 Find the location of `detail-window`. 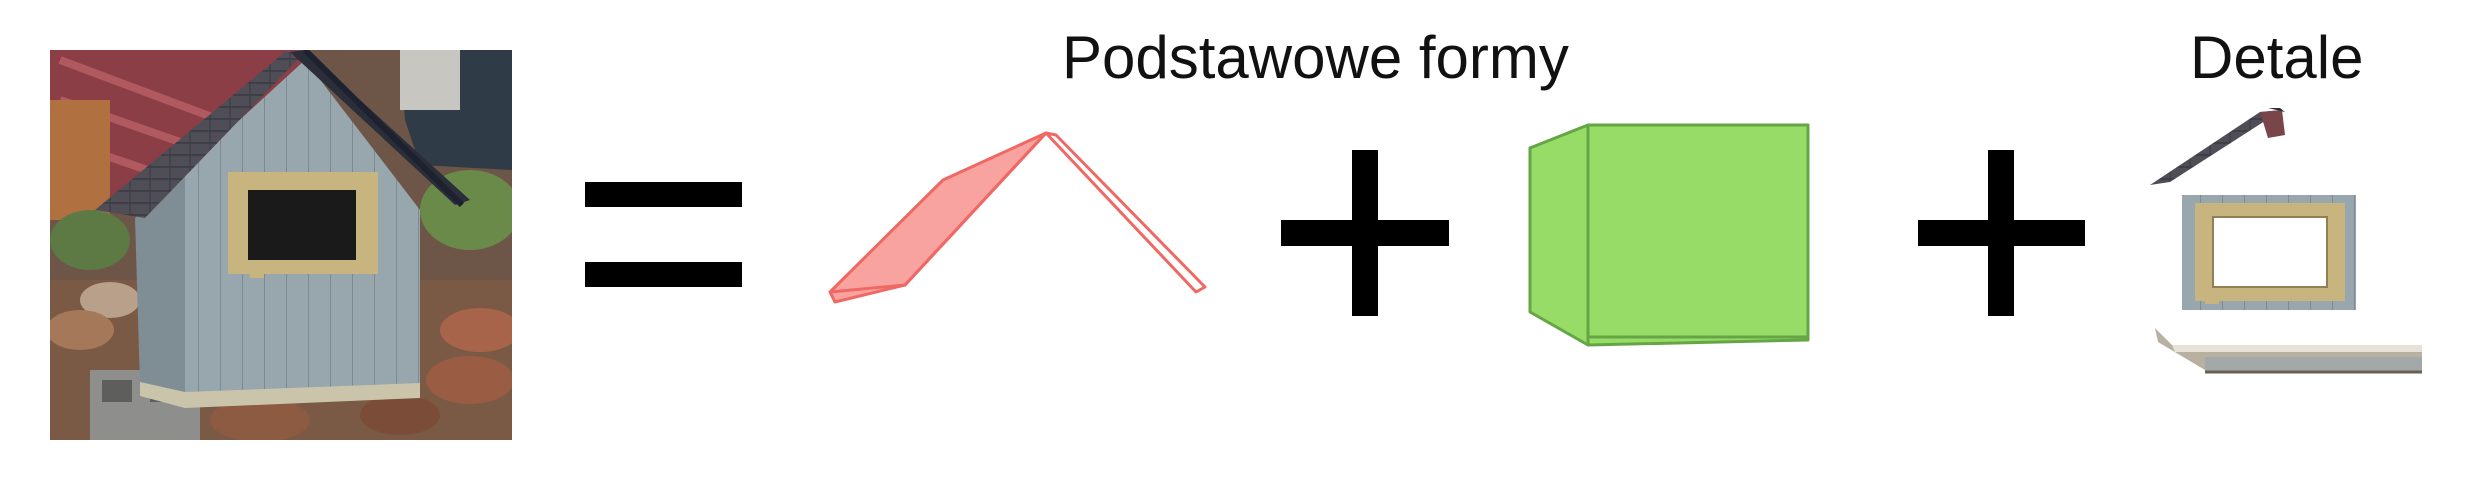

detail-window is located at coordinates (2269, 252).